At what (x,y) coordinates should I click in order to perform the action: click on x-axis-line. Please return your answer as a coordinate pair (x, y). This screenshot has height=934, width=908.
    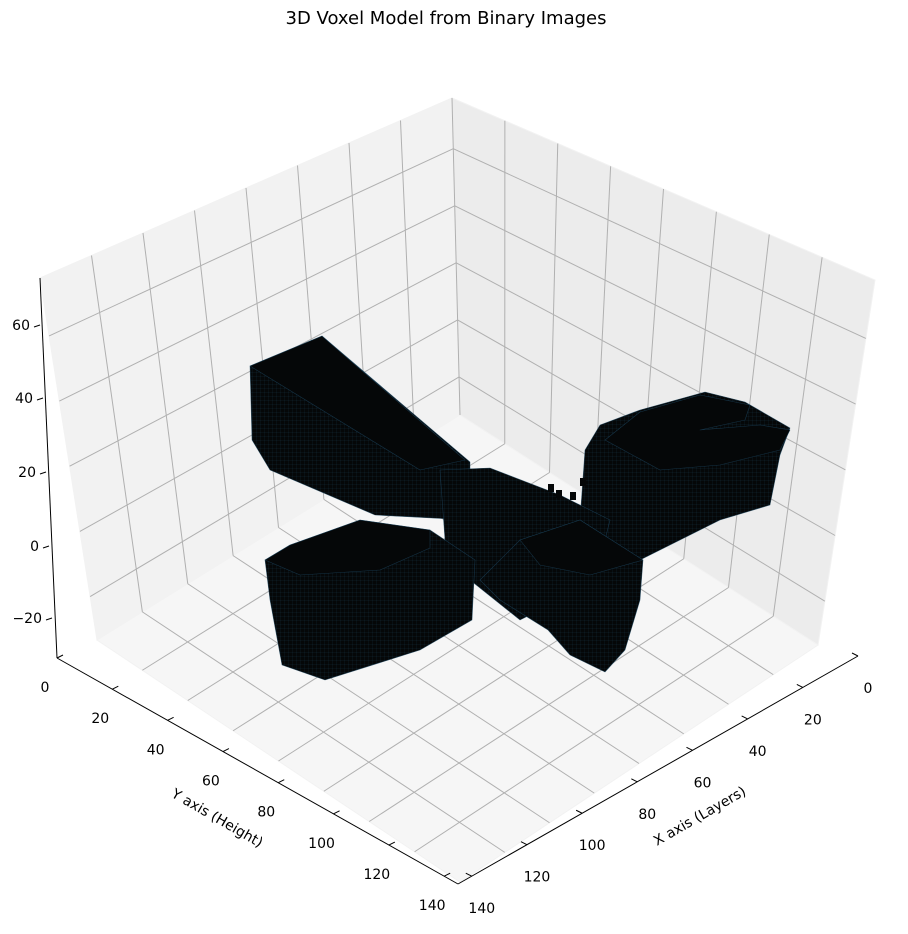
    Looking at the image, I should click on (658, 770).